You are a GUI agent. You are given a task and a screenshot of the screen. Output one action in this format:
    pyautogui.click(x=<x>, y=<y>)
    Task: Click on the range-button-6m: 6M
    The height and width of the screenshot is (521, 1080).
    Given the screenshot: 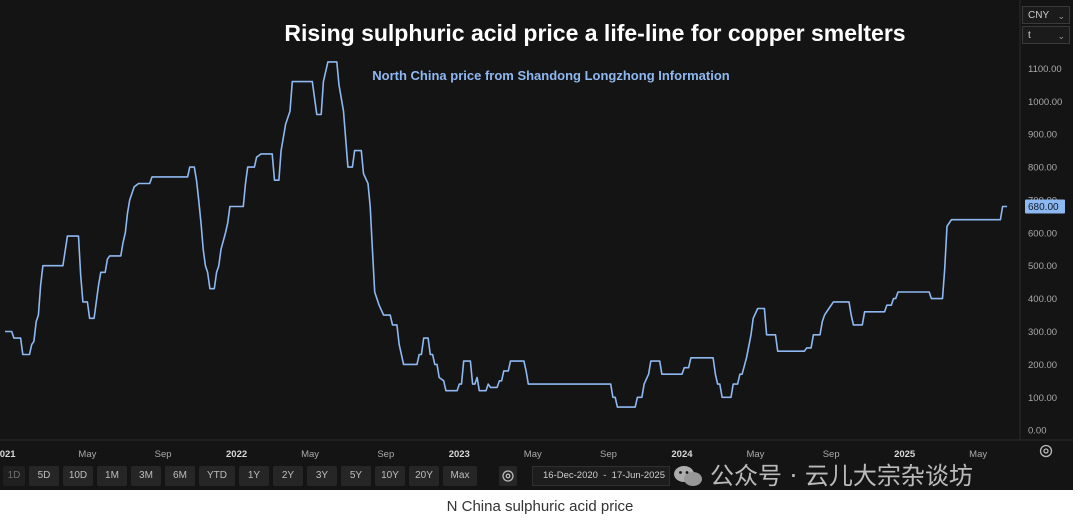 What is the action you would take?
    pyautogui.click(x=180, y=476)
    